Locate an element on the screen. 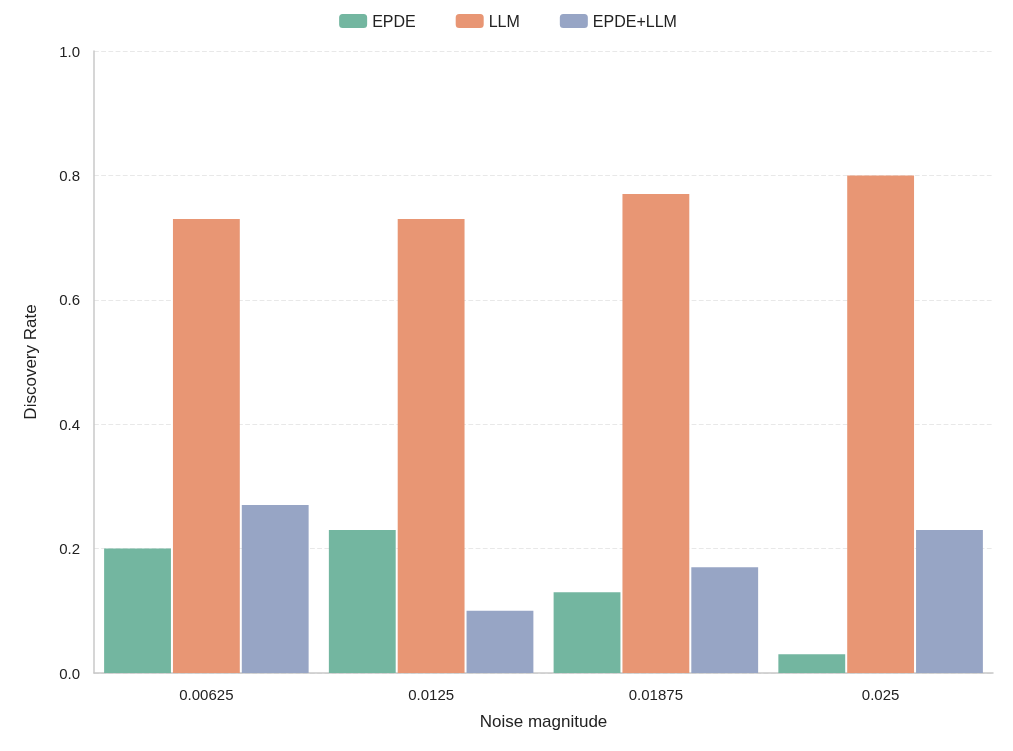  y-tick-label: 0.4 is located at coordinates (69, 424).